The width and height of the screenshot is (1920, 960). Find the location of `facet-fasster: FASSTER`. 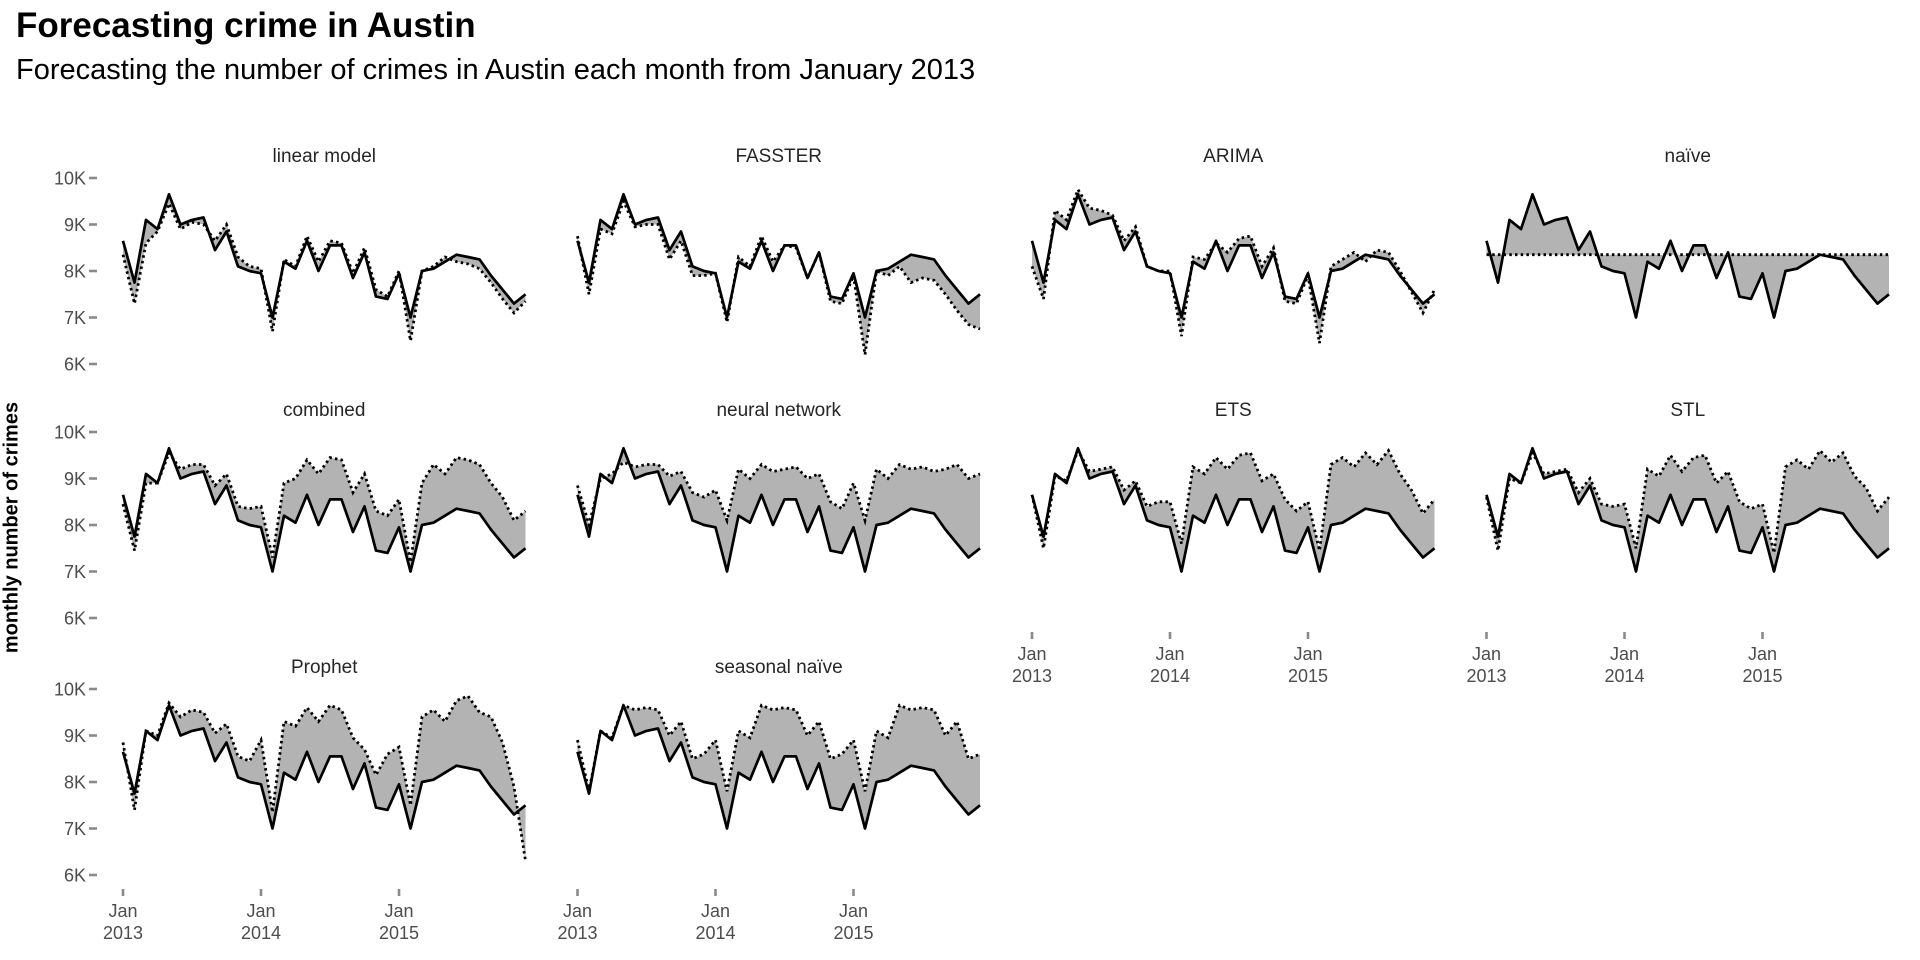

facet-fasster: FASSTER is located at coordinates (778, 250).